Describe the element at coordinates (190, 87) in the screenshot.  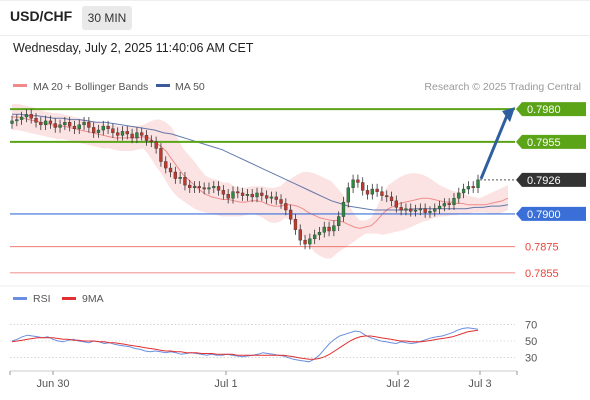
I see `ma50-legend-label: MA 50` at that location.